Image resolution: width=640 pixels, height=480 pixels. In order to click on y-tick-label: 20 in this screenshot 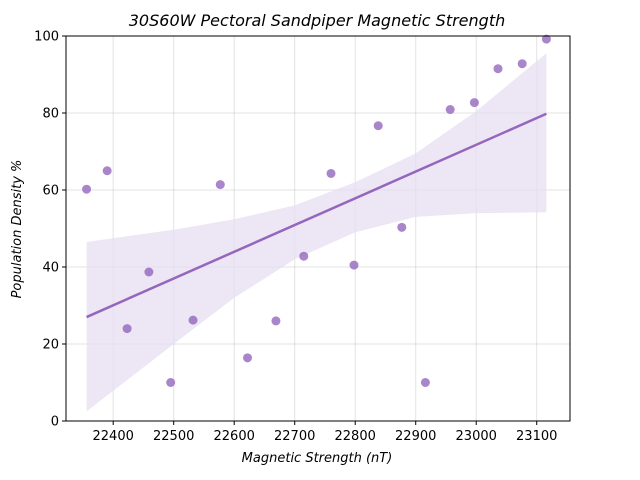, I will do `click(50, 345)`.